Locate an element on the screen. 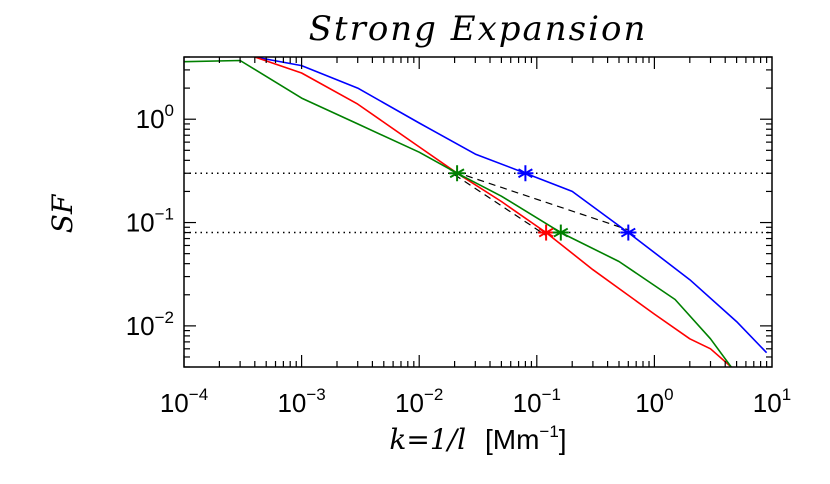 The image size is (830, 484). y-tick-label: 10⁻² is located at coordinates (150, 324).